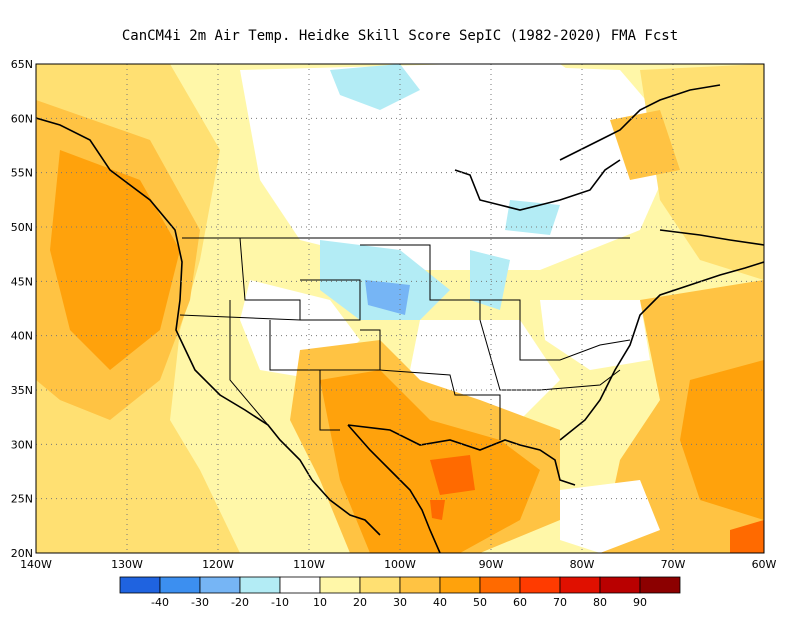  What do you see at coordinates (22, 309) in the screenshot?
I see `latitude-labels: 20N 25N 30N 35N 40N 45N 50N 55N 60N 65N` at bounding box center [22, 309].